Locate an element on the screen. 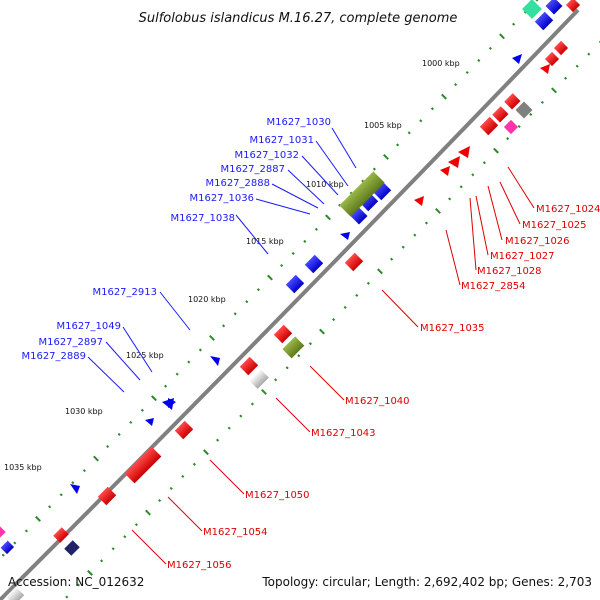 Image resolution: width=600 pixels, height=600 pixels. scale-label: 1000 kbp is located at coordinates (441, 63).